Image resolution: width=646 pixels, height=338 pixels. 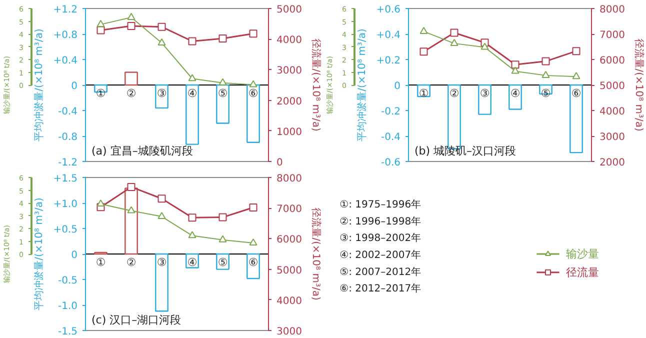 What do you see at coordinates (68, 163) in the screenshot?
I see `y-tick-label: -1.2` at bounding box center [68, 163].